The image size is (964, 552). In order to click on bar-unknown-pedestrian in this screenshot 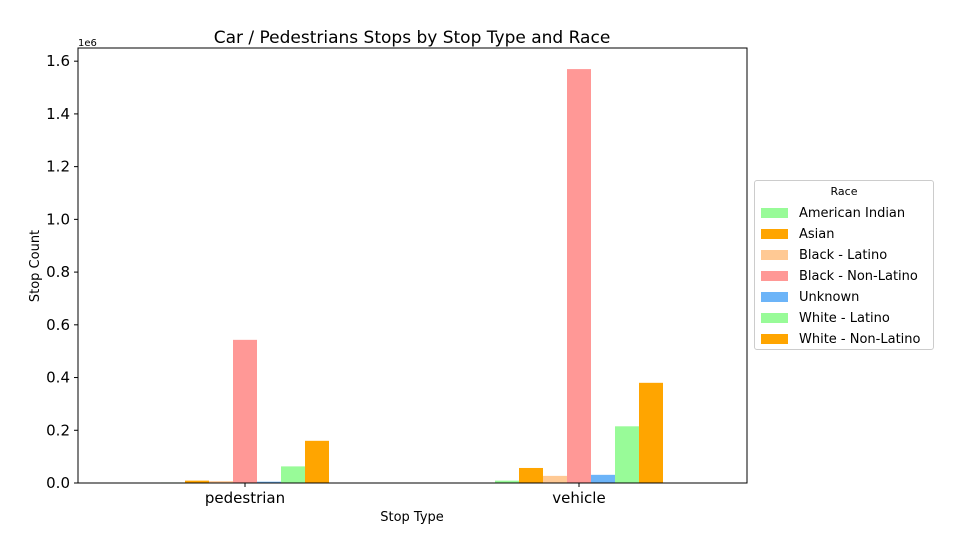, I will do `click(269, 482)`.